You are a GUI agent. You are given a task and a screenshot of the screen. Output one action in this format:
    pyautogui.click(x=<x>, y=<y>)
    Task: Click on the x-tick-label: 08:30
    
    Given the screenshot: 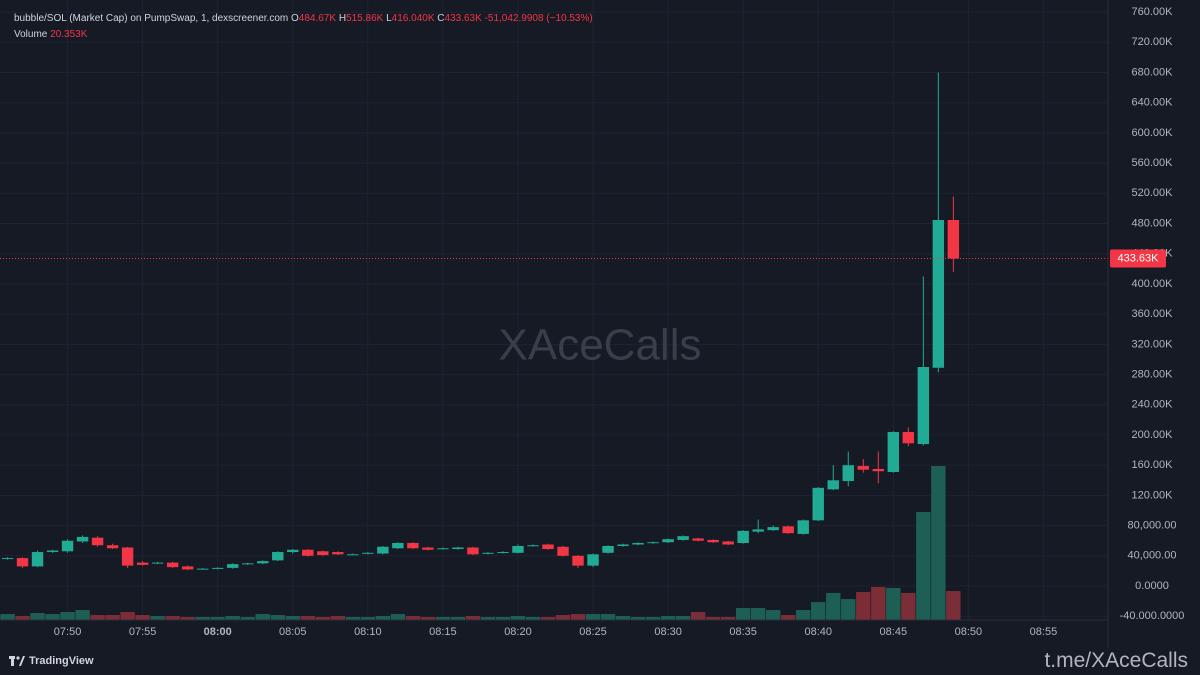 What is the action you would take?
    pyautogui.click(x=668, y=632)
    